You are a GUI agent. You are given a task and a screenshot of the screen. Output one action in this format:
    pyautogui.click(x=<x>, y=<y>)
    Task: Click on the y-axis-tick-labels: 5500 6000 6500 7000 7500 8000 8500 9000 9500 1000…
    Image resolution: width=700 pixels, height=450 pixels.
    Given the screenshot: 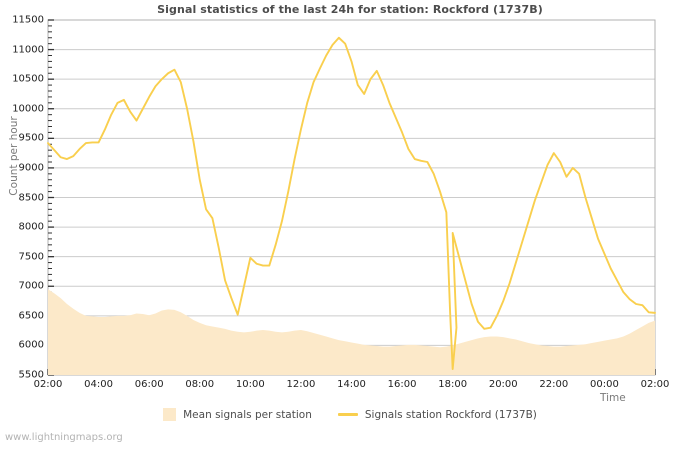 What is the action you would take?
    pyautogui.click(x=22, y=225)
    